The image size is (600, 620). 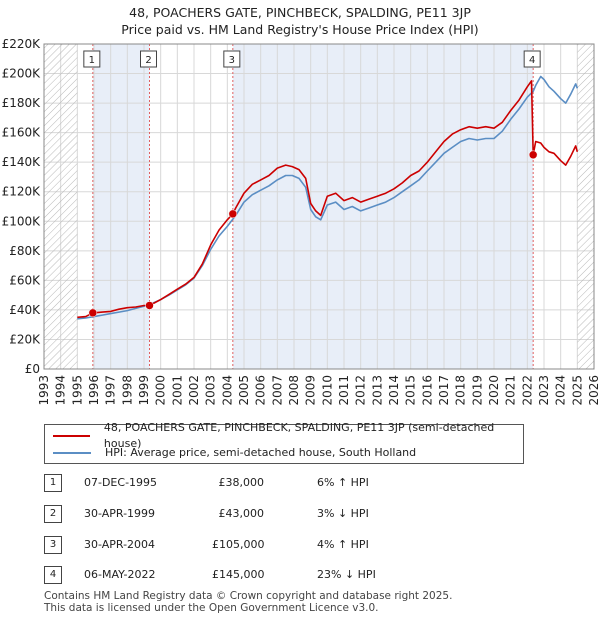 What do you see at coordinates (144, 390) in the screenshot?
I see `x-tick-label: 1999` at bounding box center [144, 390].